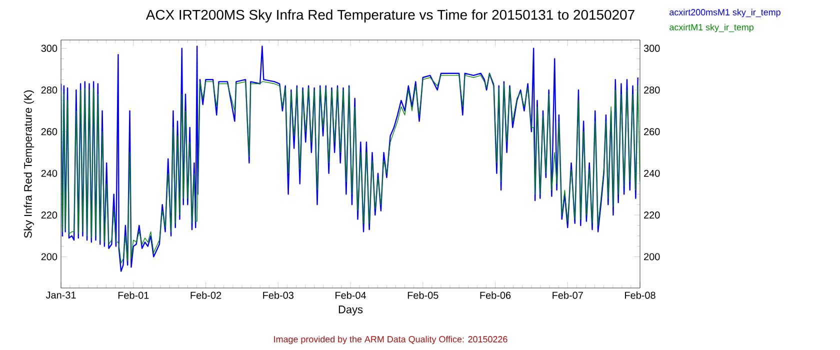 The image size is (840, 350). I want to click on y2-tick-label: 300, so click(652, 48).